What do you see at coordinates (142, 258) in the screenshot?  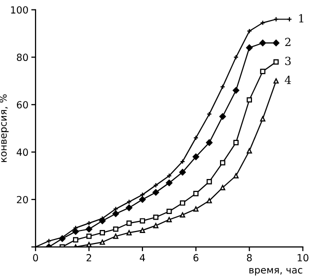 I see `x-tick-label: 4` at bounding box center [142, 258].